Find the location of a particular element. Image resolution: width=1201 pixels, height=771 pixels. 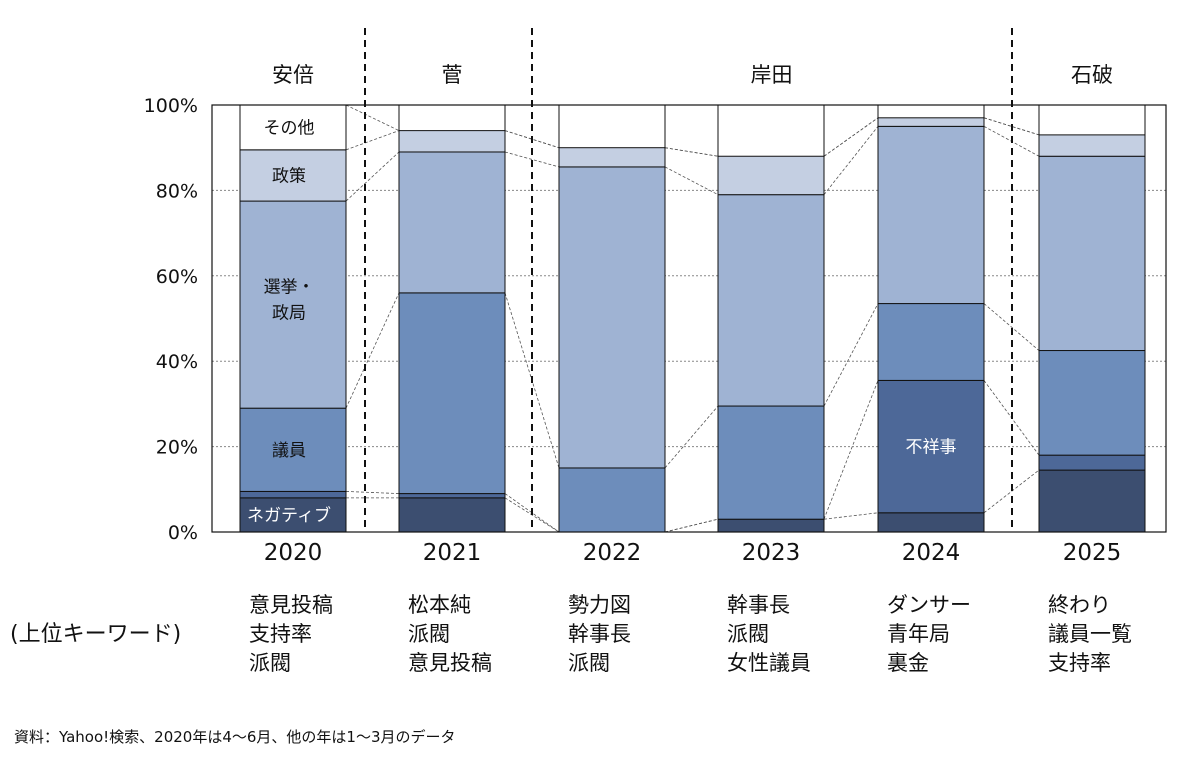

segment-label: 選挙・ is located at coordinates (289, 288).